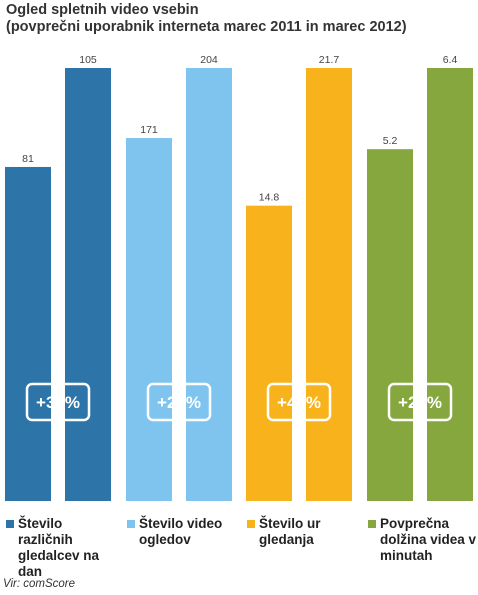  What do you see at coordinates (149, 130) in the screenshot?
I see `value-label-g2-1: 171` at bounding box center [149, 130].